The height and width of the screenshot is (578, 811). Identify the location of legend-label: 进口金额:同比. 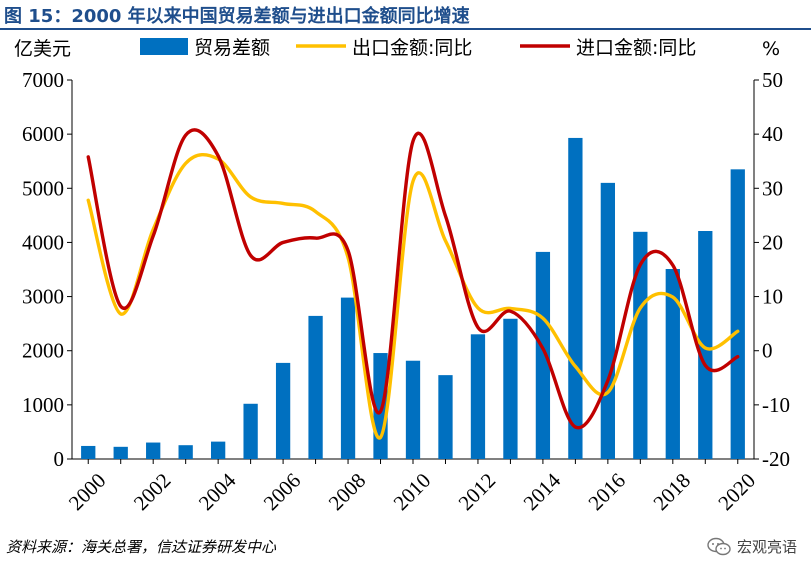
(636, 48).